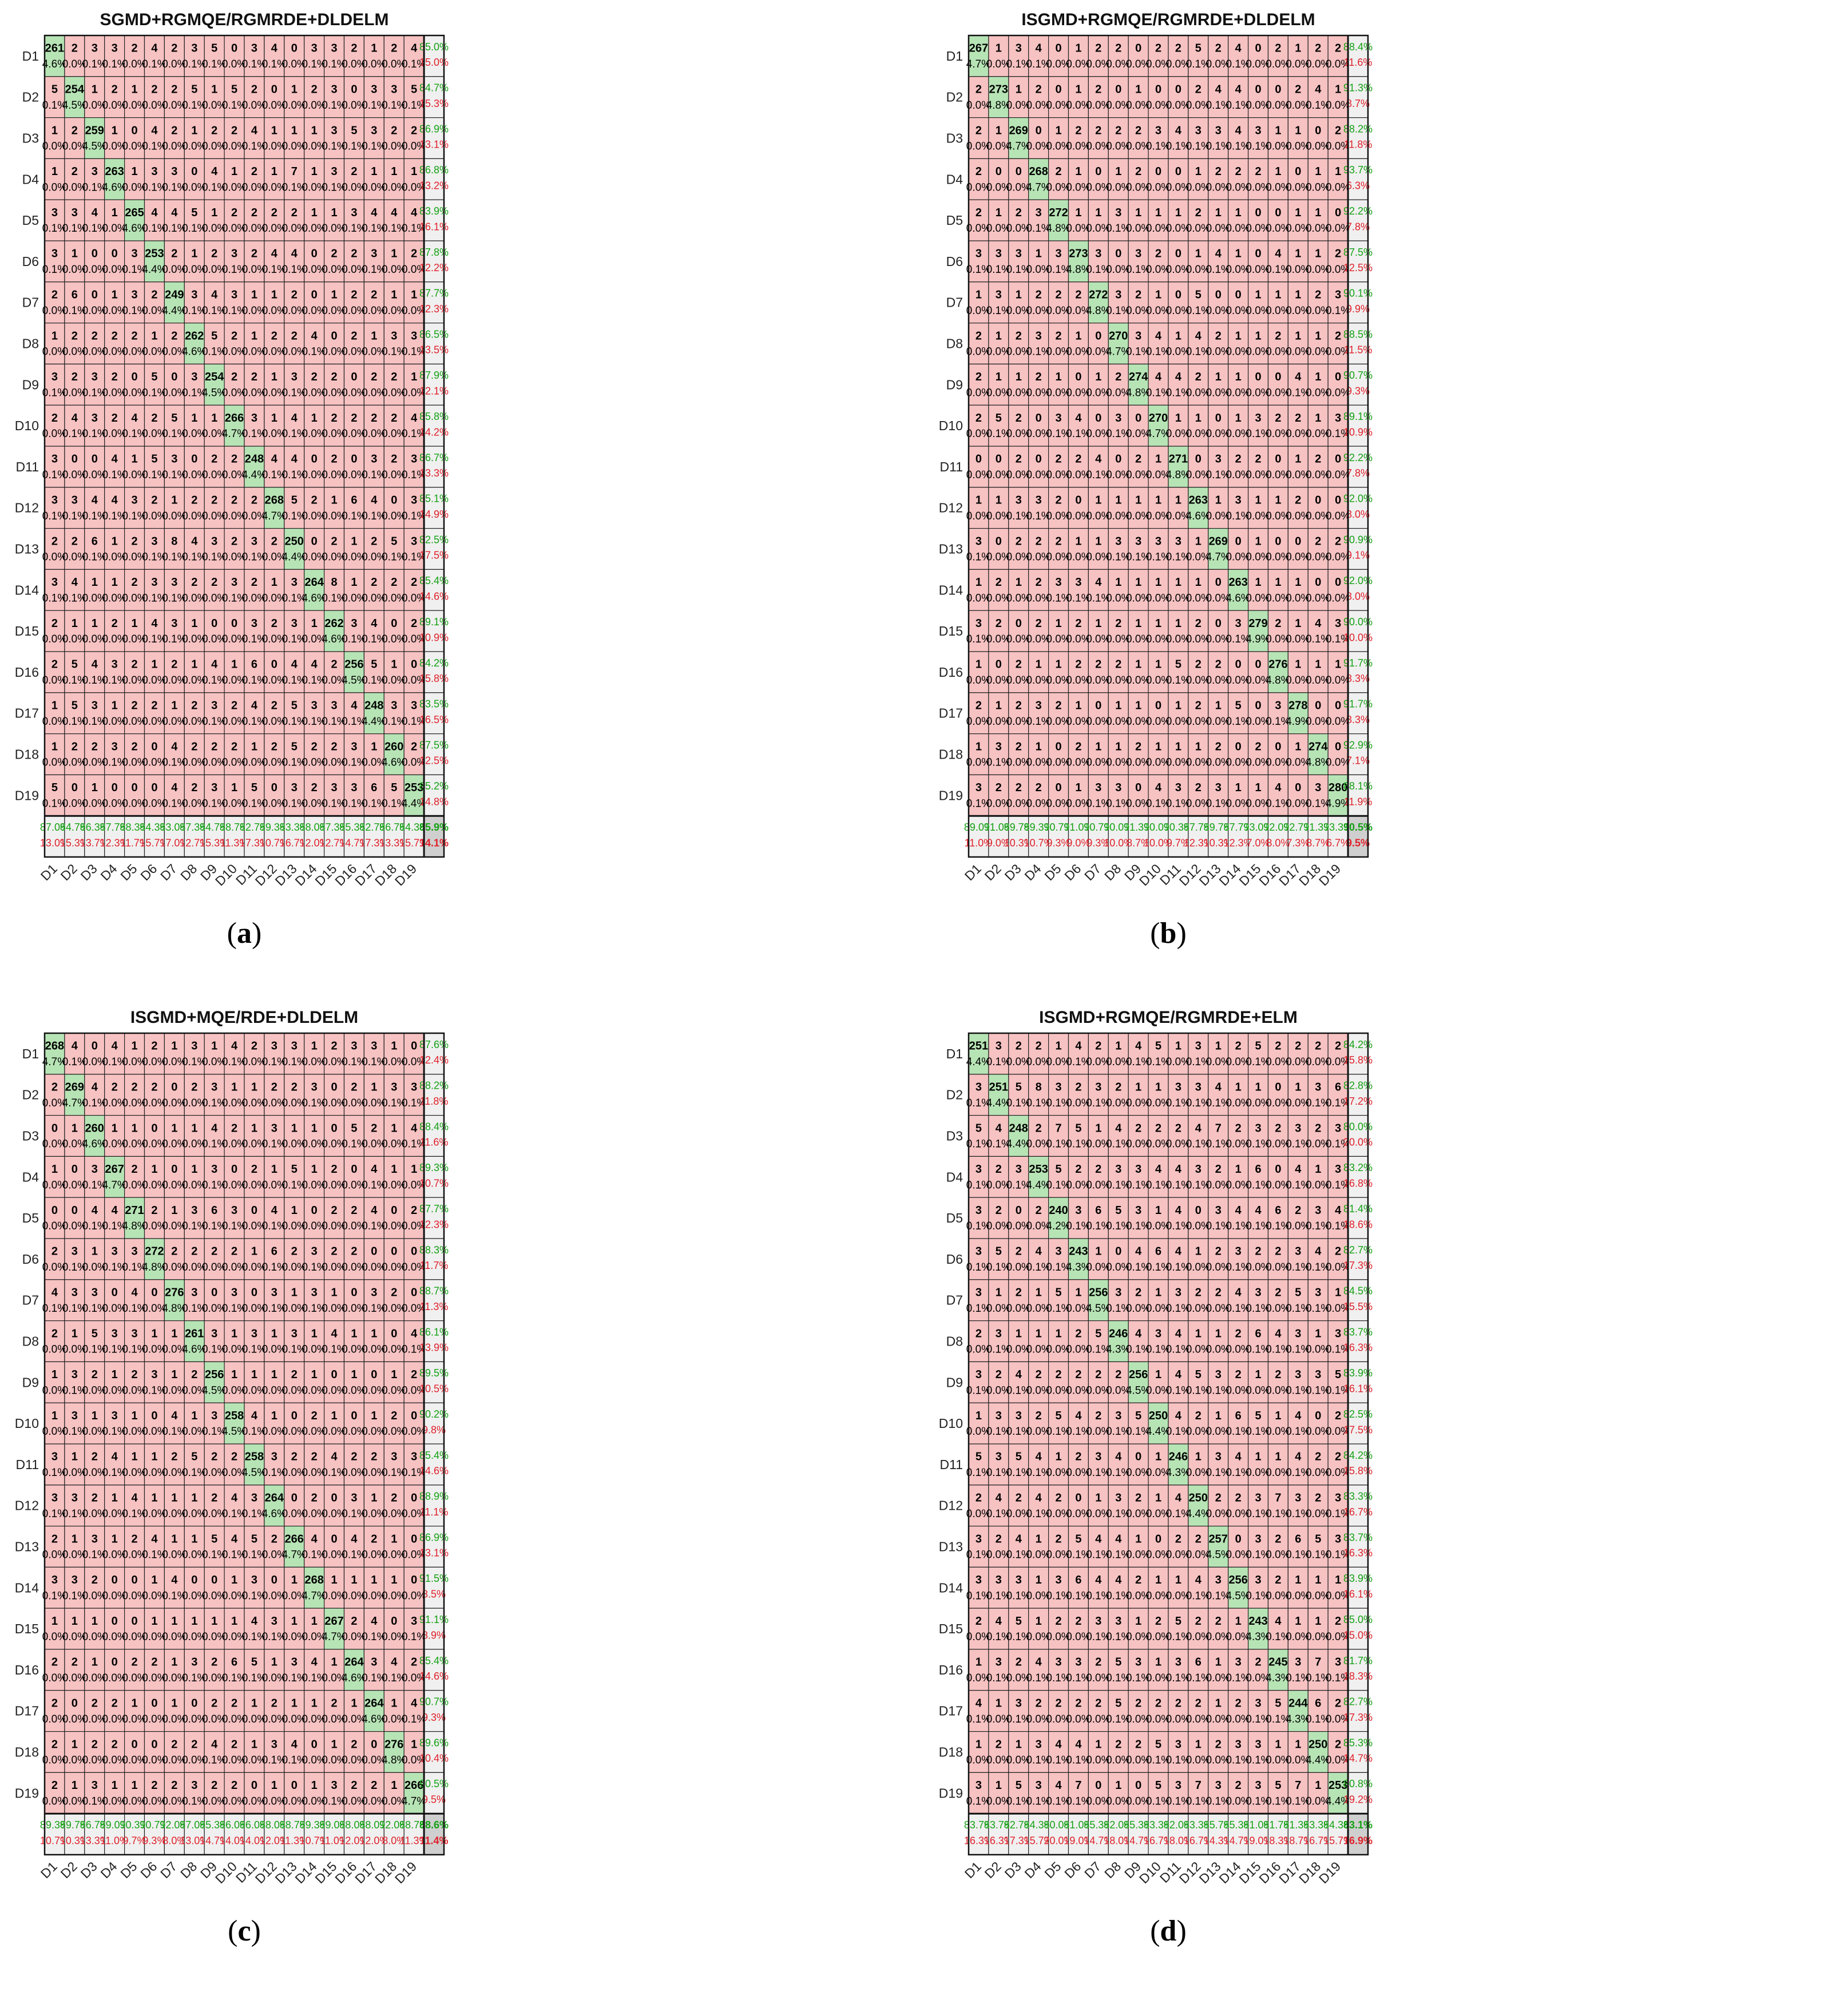  I want to click on row-label: D13, so click(27, 550).